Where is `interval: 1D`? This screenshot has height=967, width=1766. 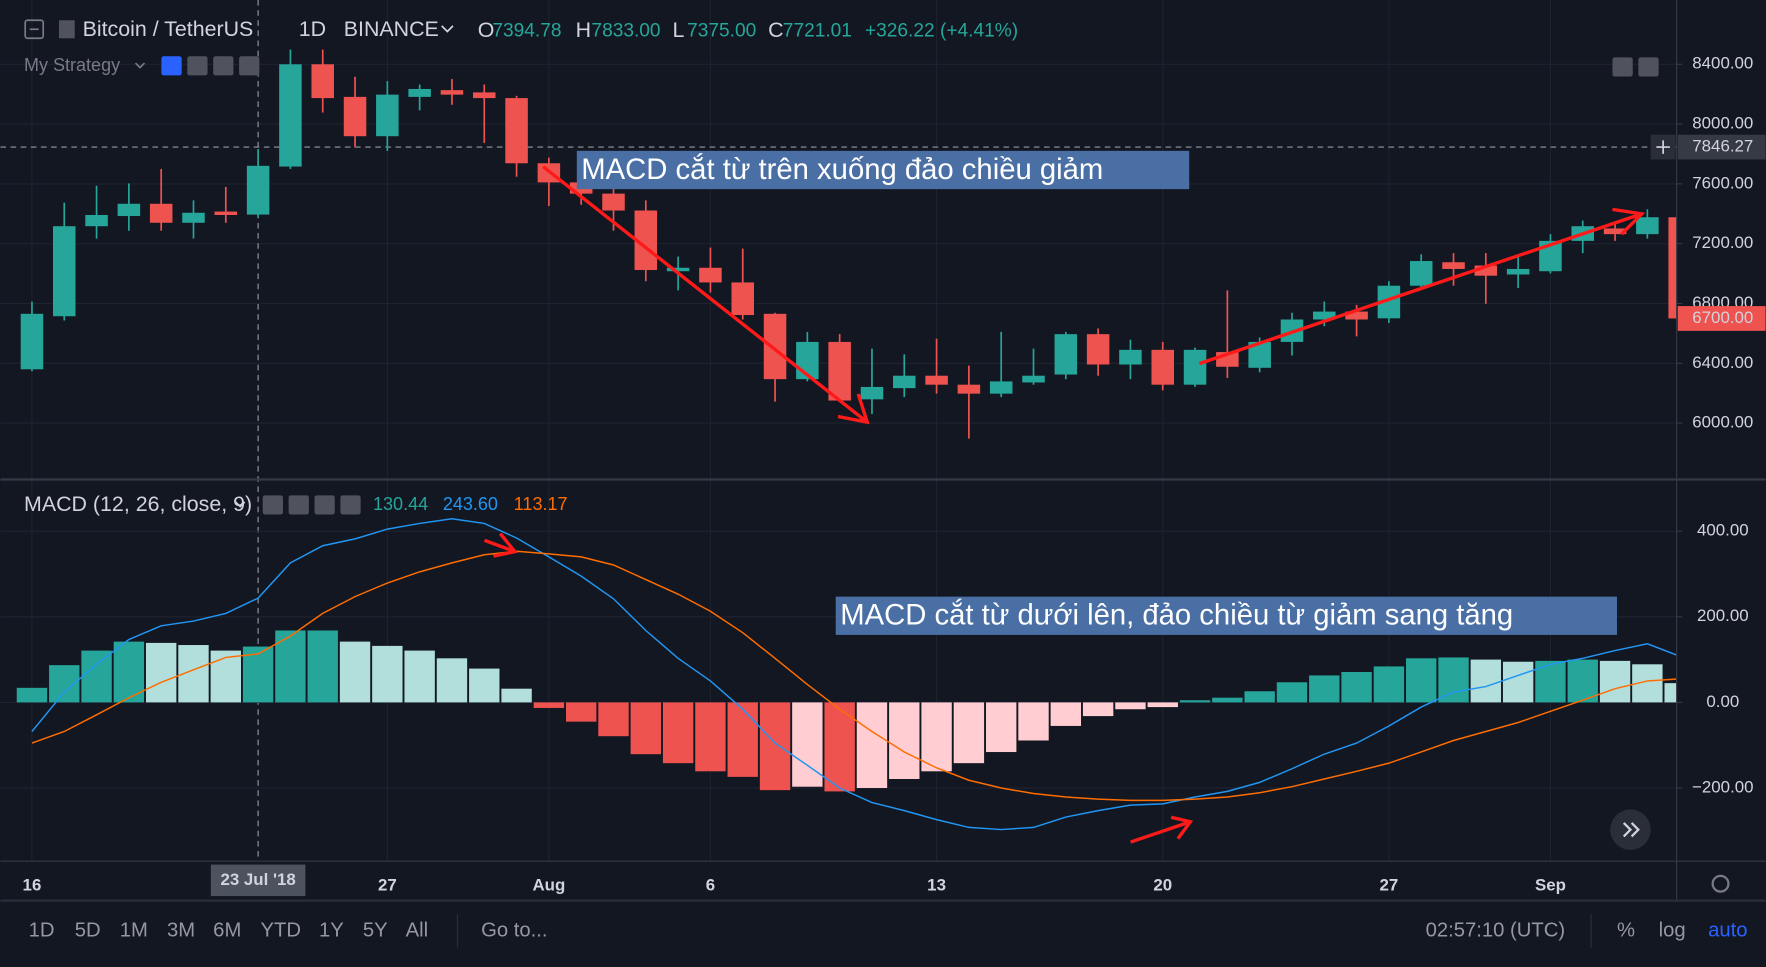
interval: 1D is located at coordinates (312, 29).